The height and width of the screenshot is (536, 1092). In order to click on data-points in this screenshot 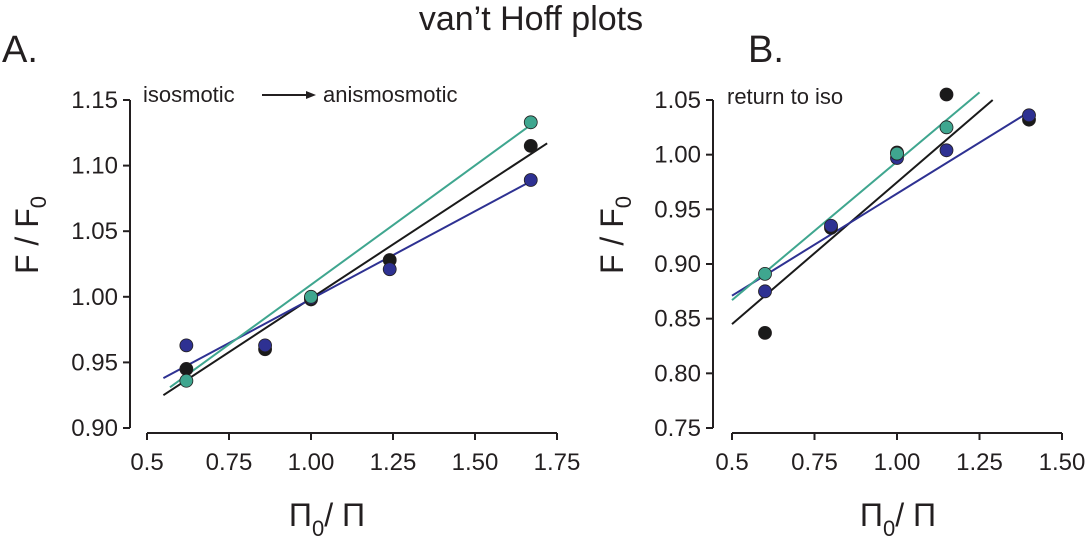, I will do `click(897, 213)`.